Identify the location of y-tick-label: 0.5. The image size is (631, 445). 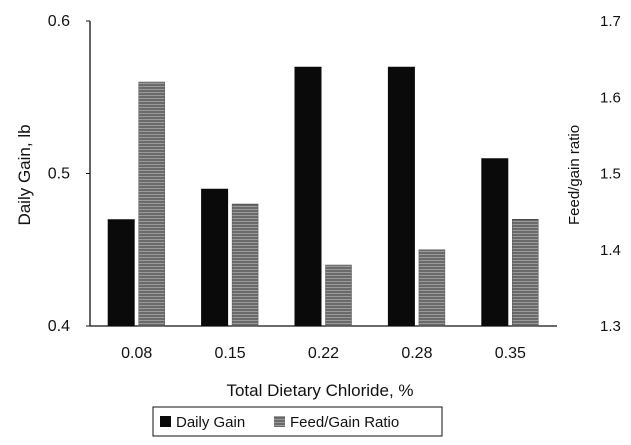
(59, 174).